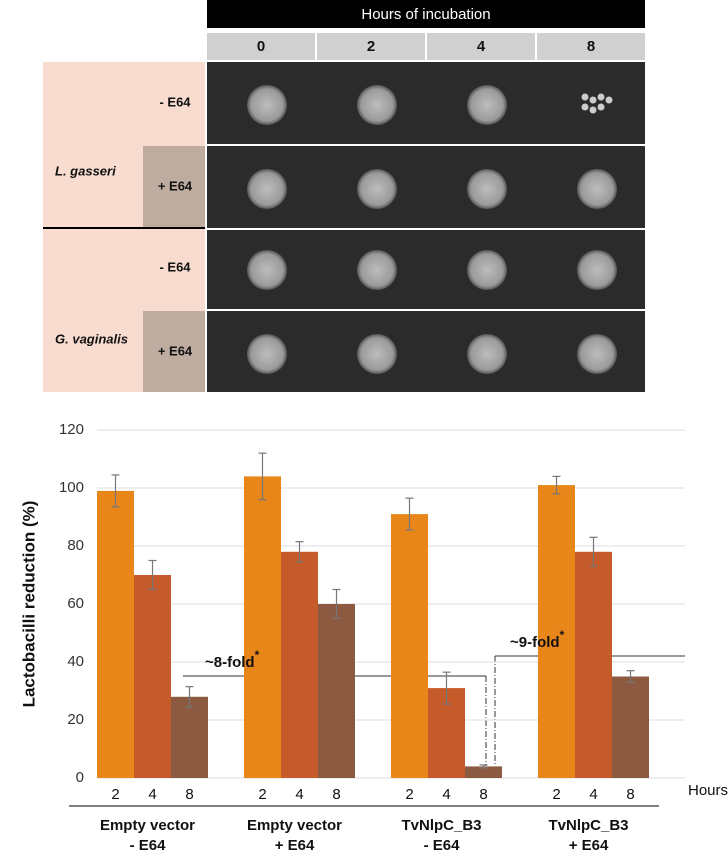 The width and height of the screenshot is (728, 852). I want to click on y-tick-label: 0, so click(80, 777).